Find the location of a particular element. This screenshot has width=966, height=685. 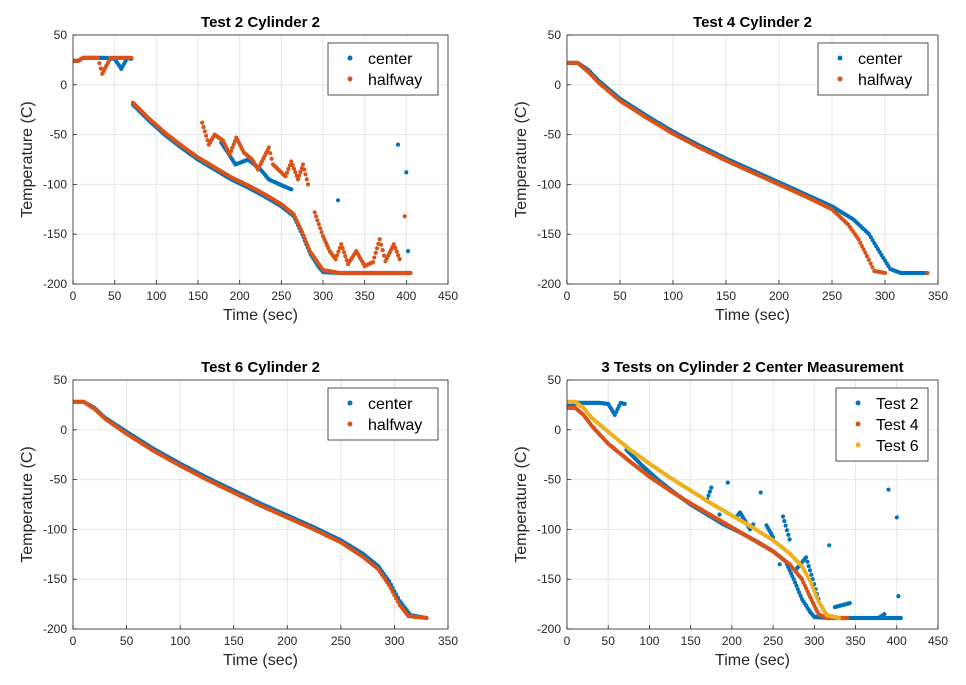

y-axis-label: Temperature (C) is located at coordinates (27, 504).